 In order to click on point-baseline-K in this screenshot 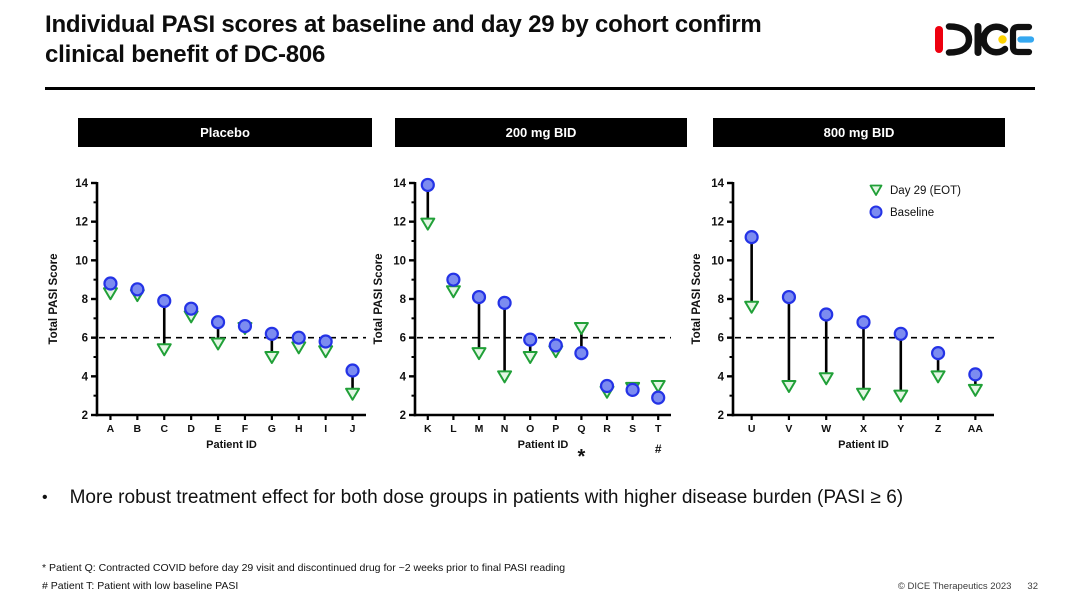, I will do `click(427, 185)`.